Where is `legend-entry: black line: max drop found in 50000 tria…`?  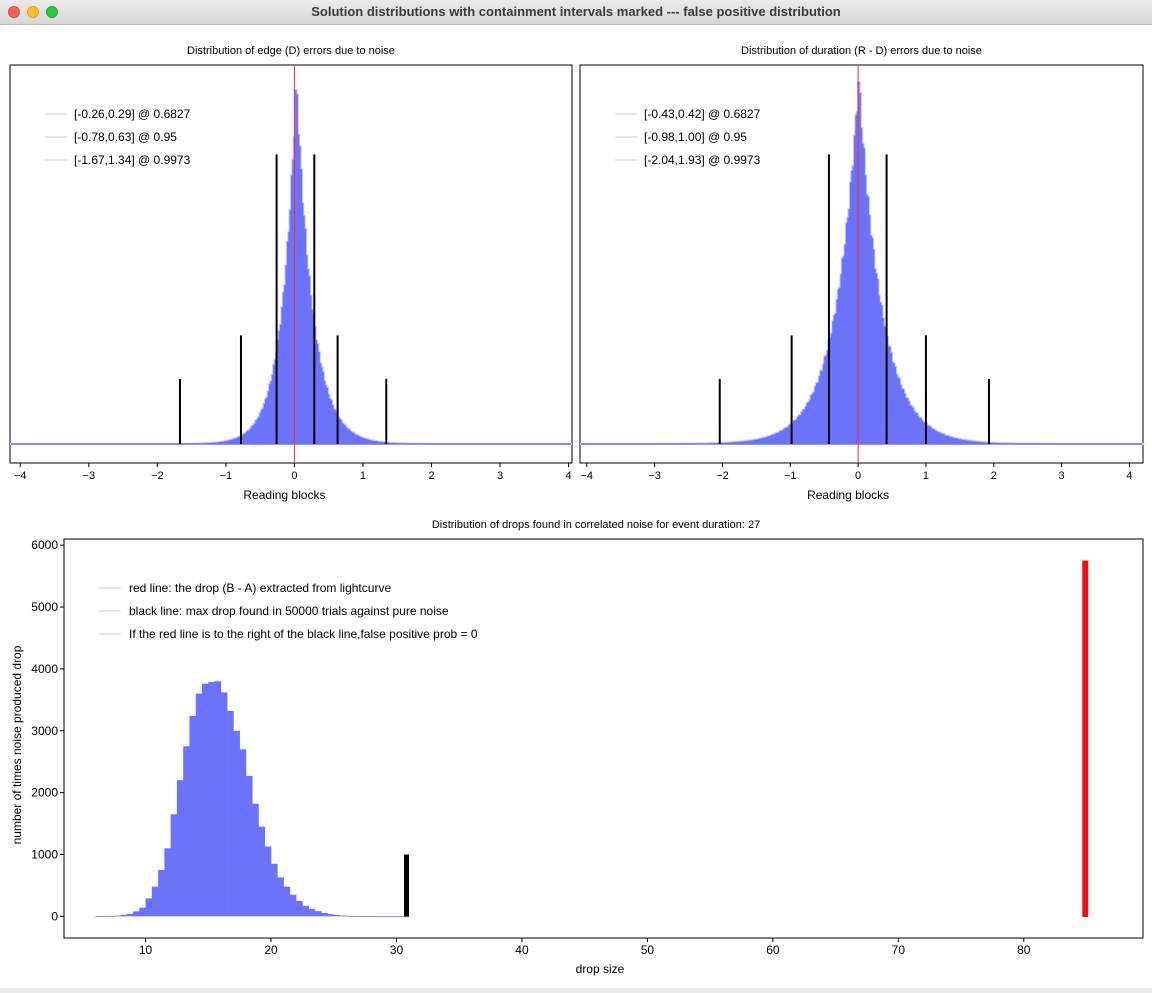 legend-entry: black line: max drop found in 50000 tria… is located at coordinates (289, 611).